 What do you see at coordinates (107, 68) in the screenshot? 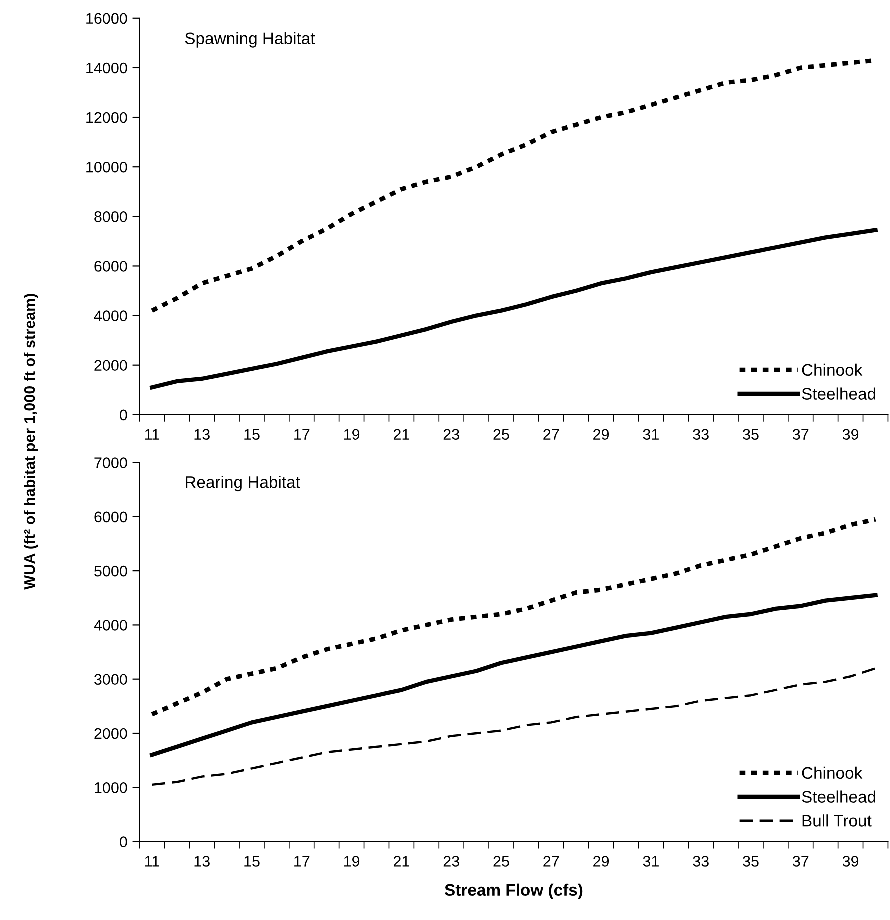
I see `y-tick-label: 14000` at bounding box center [107, 68].